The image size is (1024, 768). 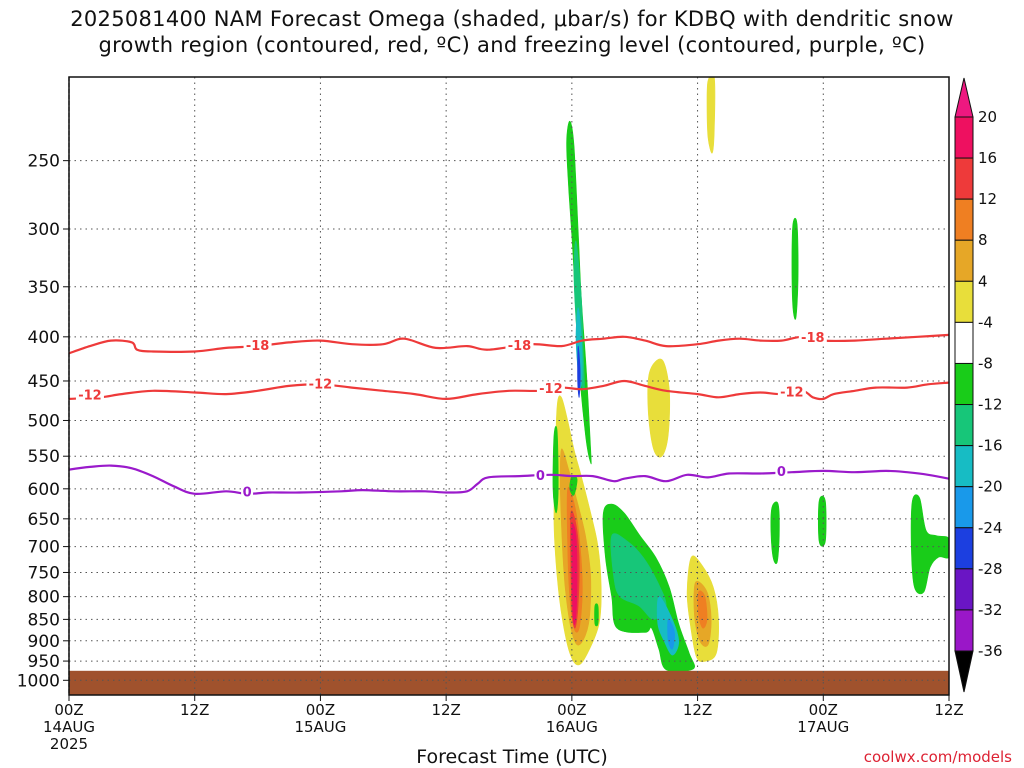 I want to click on colorbar-label: 4, so click(x=983, y=281).